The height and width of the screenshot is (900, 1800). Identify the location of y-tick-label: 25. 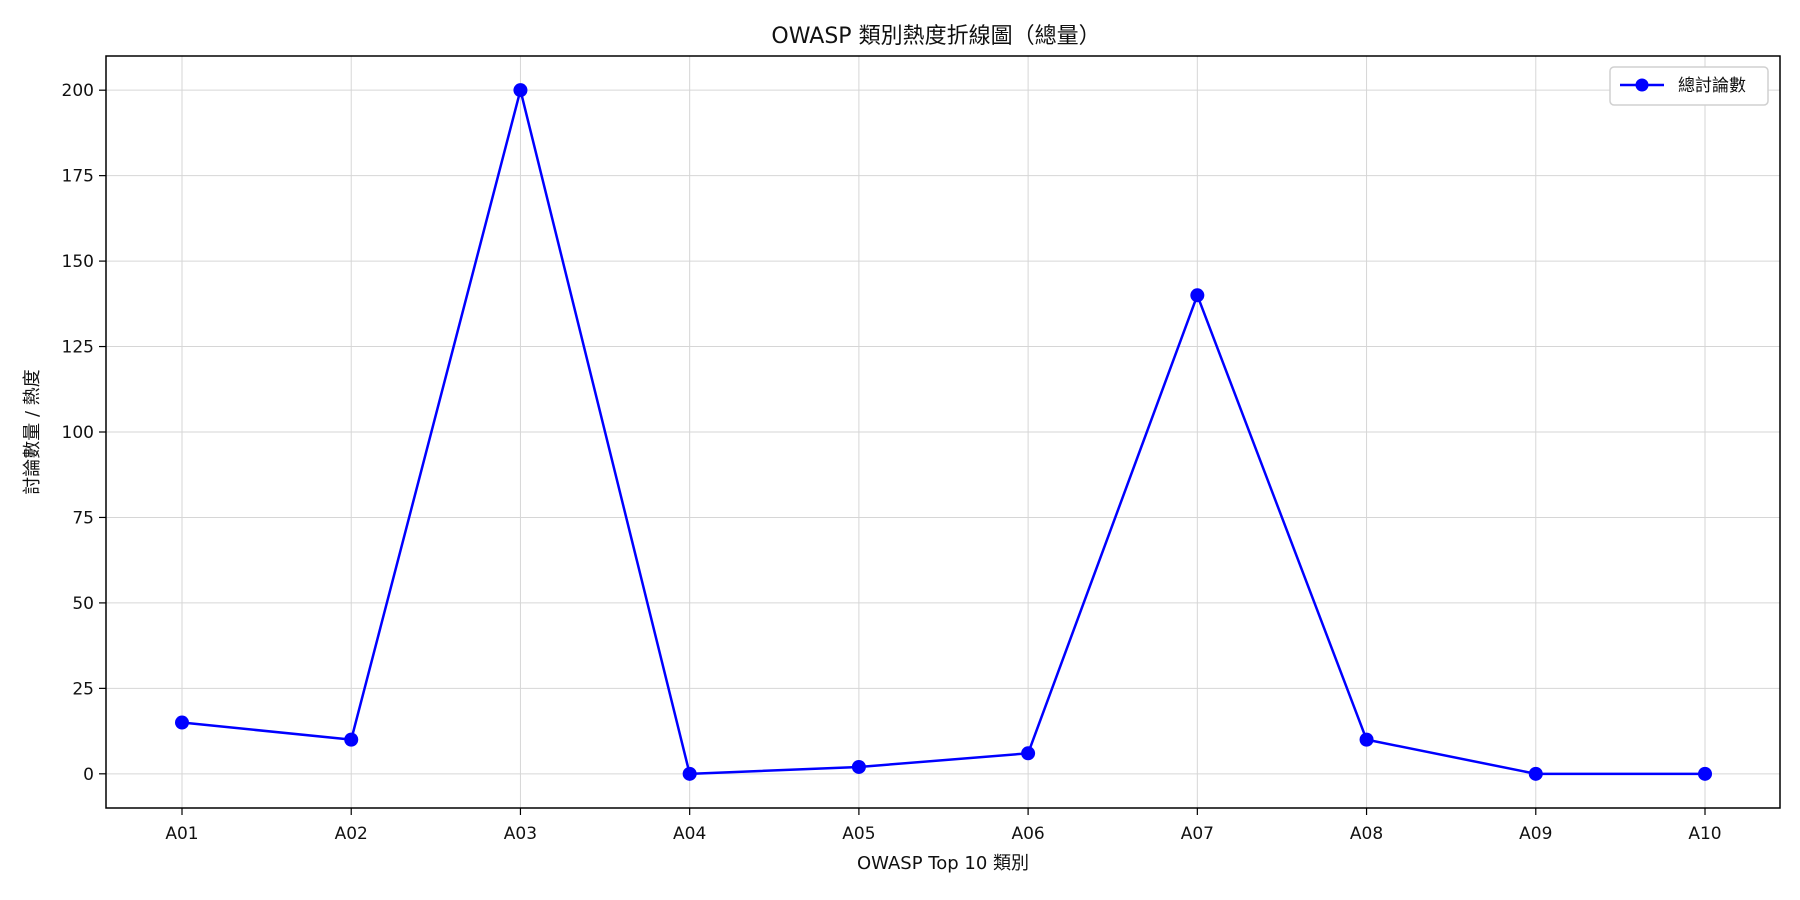
(83, 689).